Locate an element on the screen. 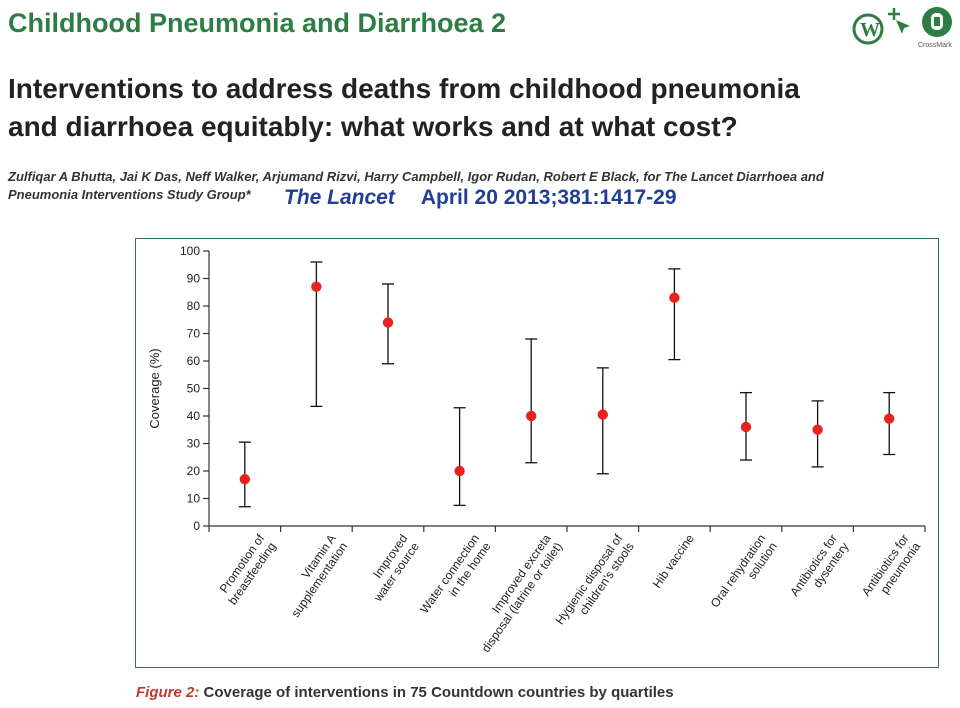  citation: The Lancet April 20 2013;381:1417-29 is located at coordinates (480, 198).